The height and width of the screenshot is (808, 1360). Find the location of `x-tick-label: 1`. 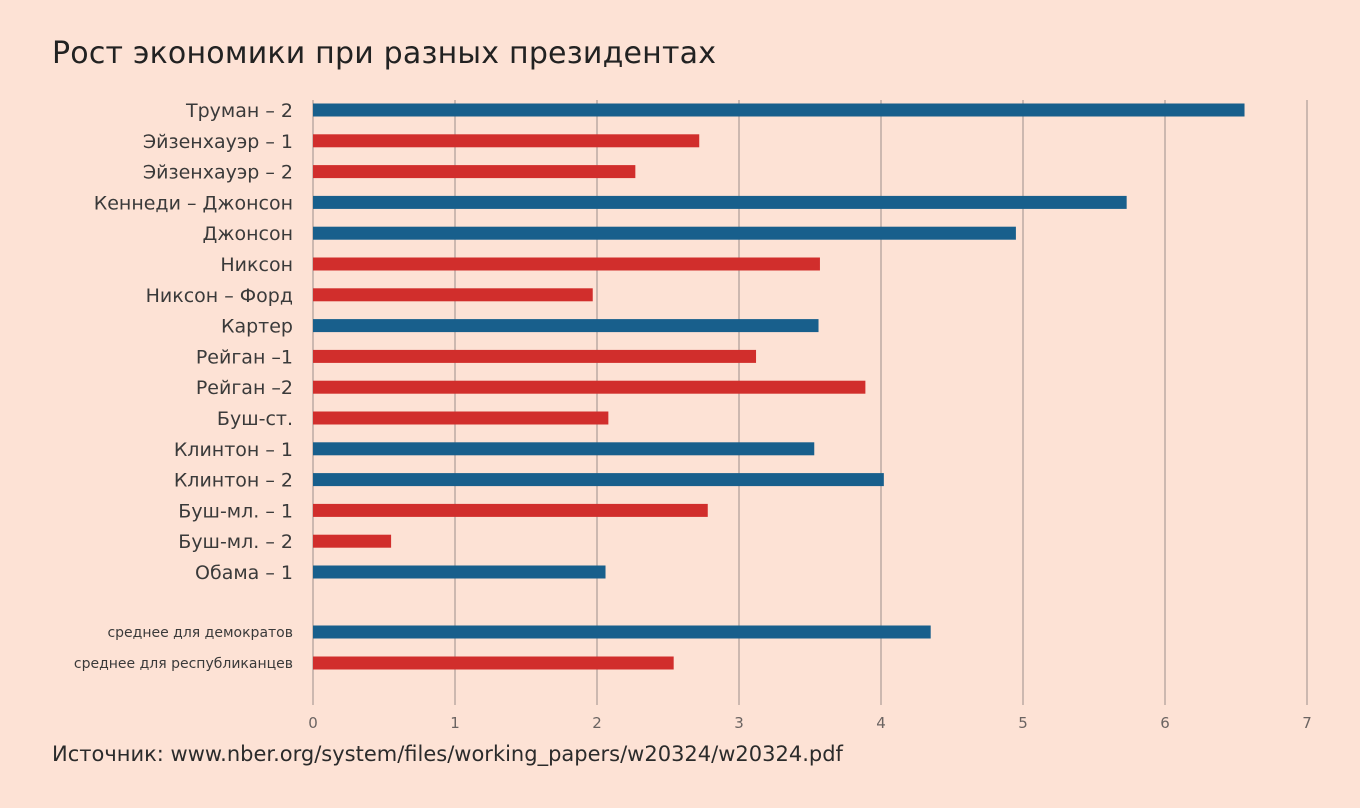

x-tick-label: 1 is located at coordinates (455, 723).